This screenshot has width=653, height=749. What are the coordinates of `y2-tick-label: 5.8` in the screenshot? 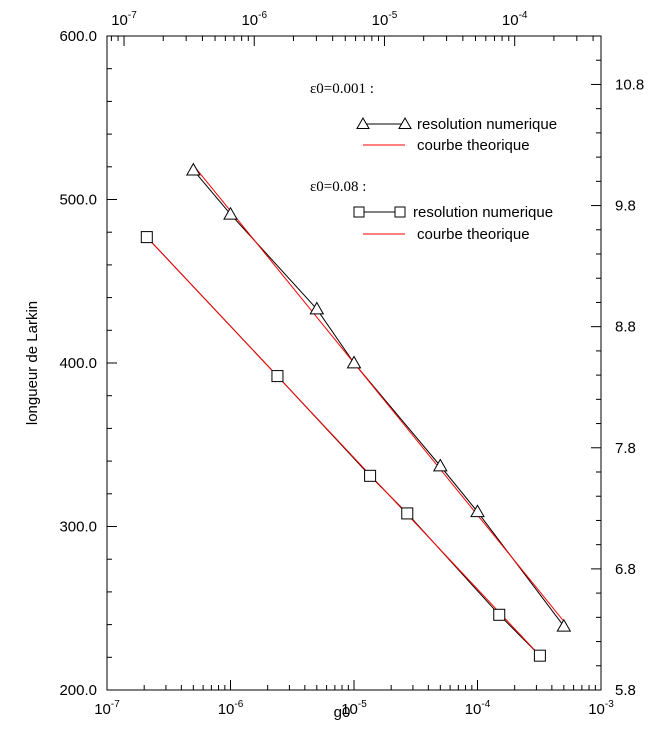 It's located at (625, 690).